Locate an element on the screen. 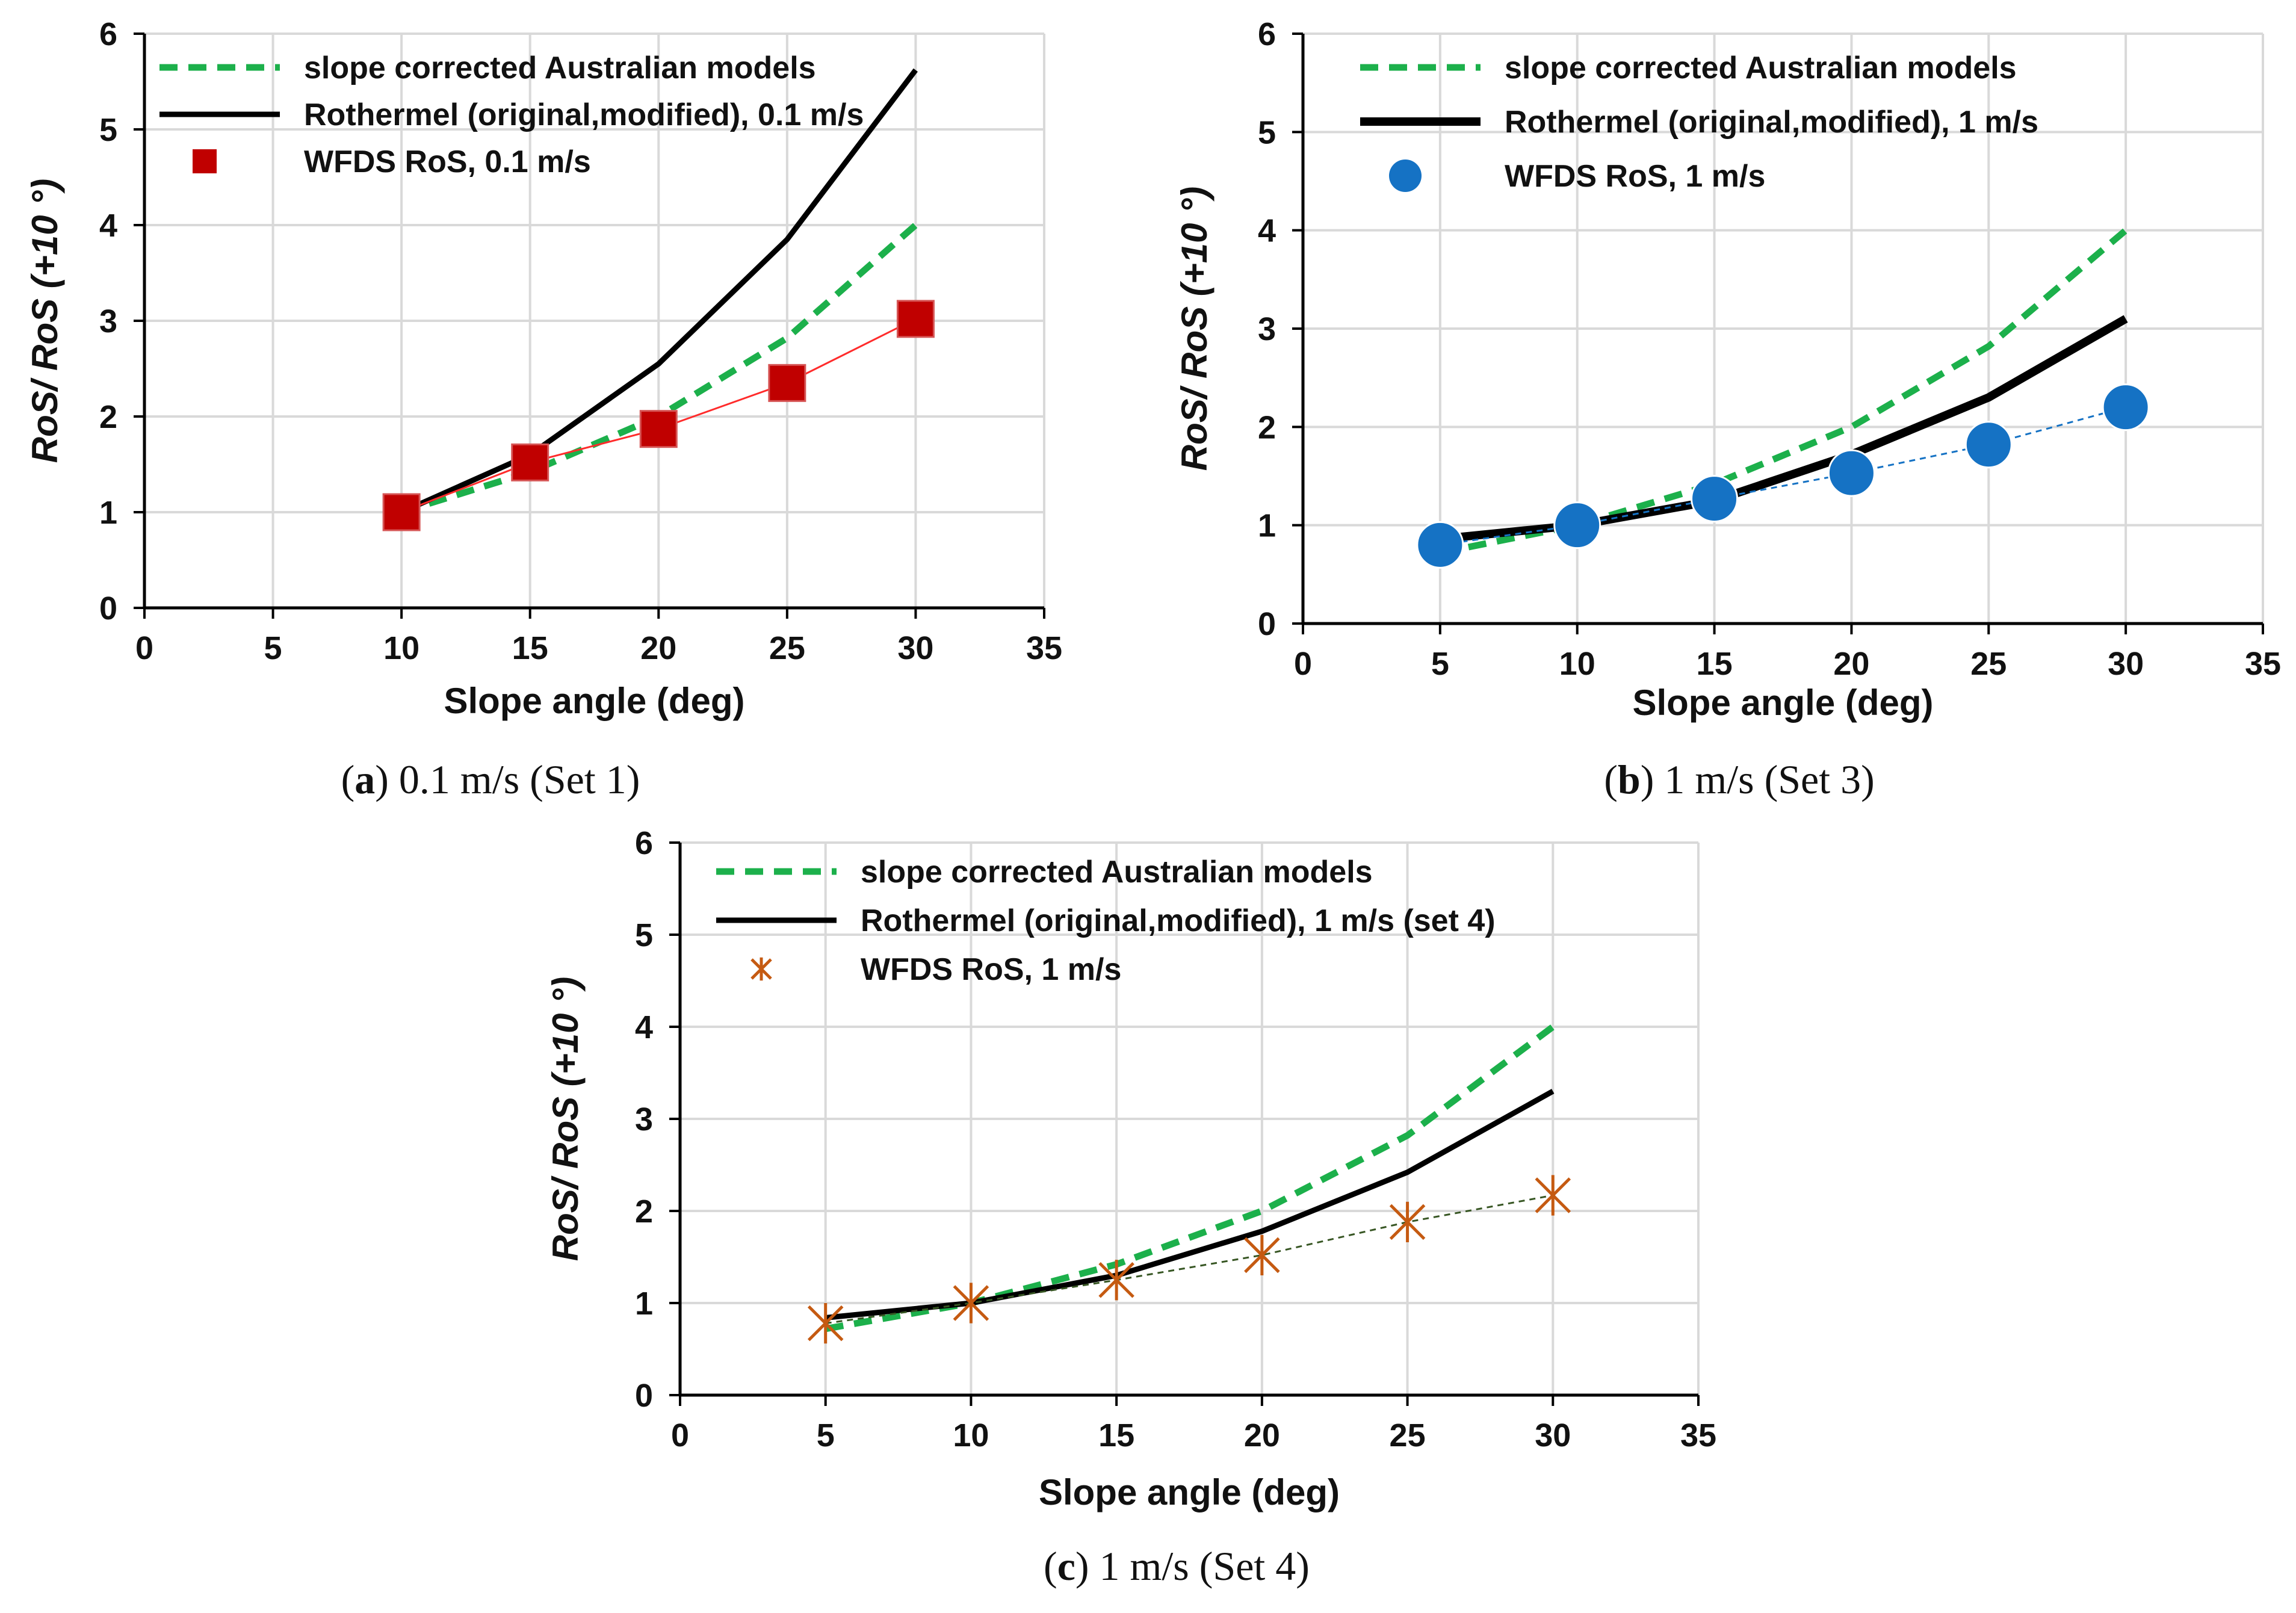 This screenshot has height=1613, width=2296. panel-caption: (c) 1 m/s (Set 4) is located at coordinates (1177, 1566).